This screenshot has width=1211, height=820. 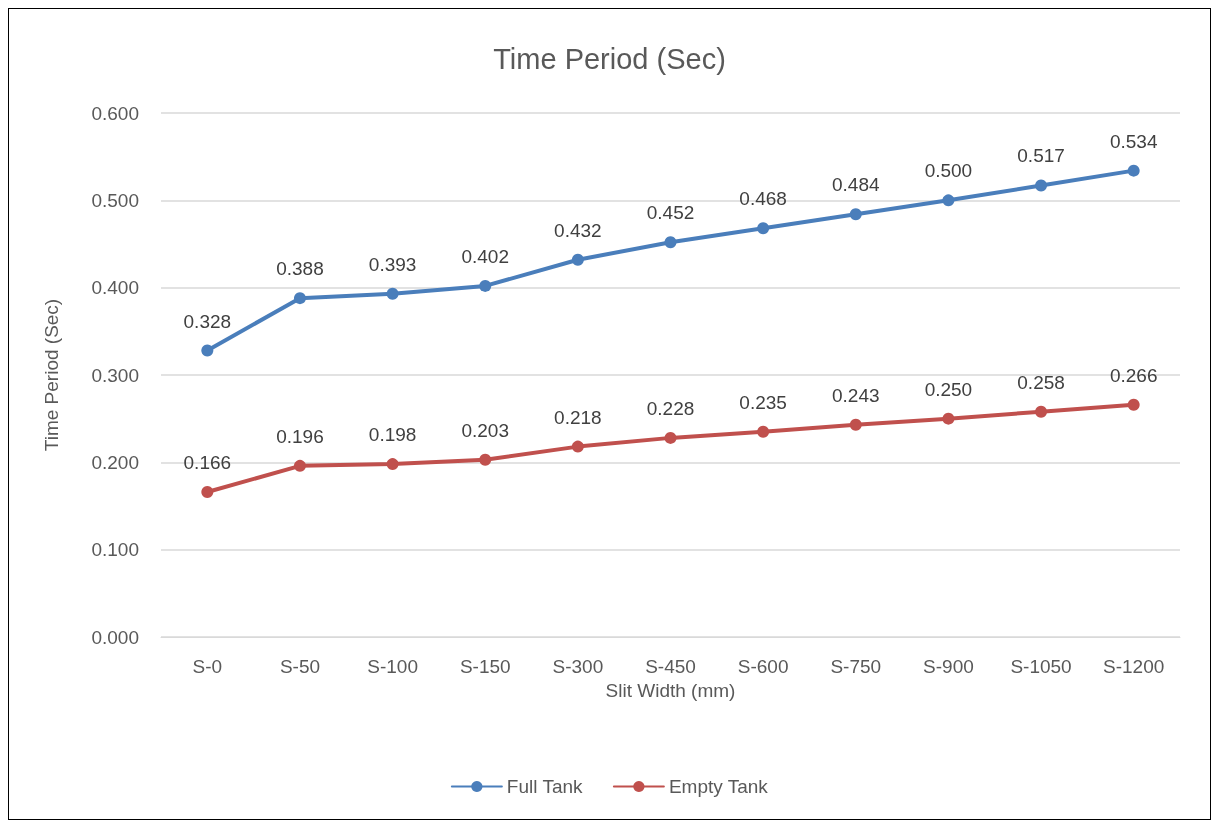 What do you see at coordinates (763, 666) in the screenshot?
I see `x-tick-label: S-600` at bounding box center [763, 666].